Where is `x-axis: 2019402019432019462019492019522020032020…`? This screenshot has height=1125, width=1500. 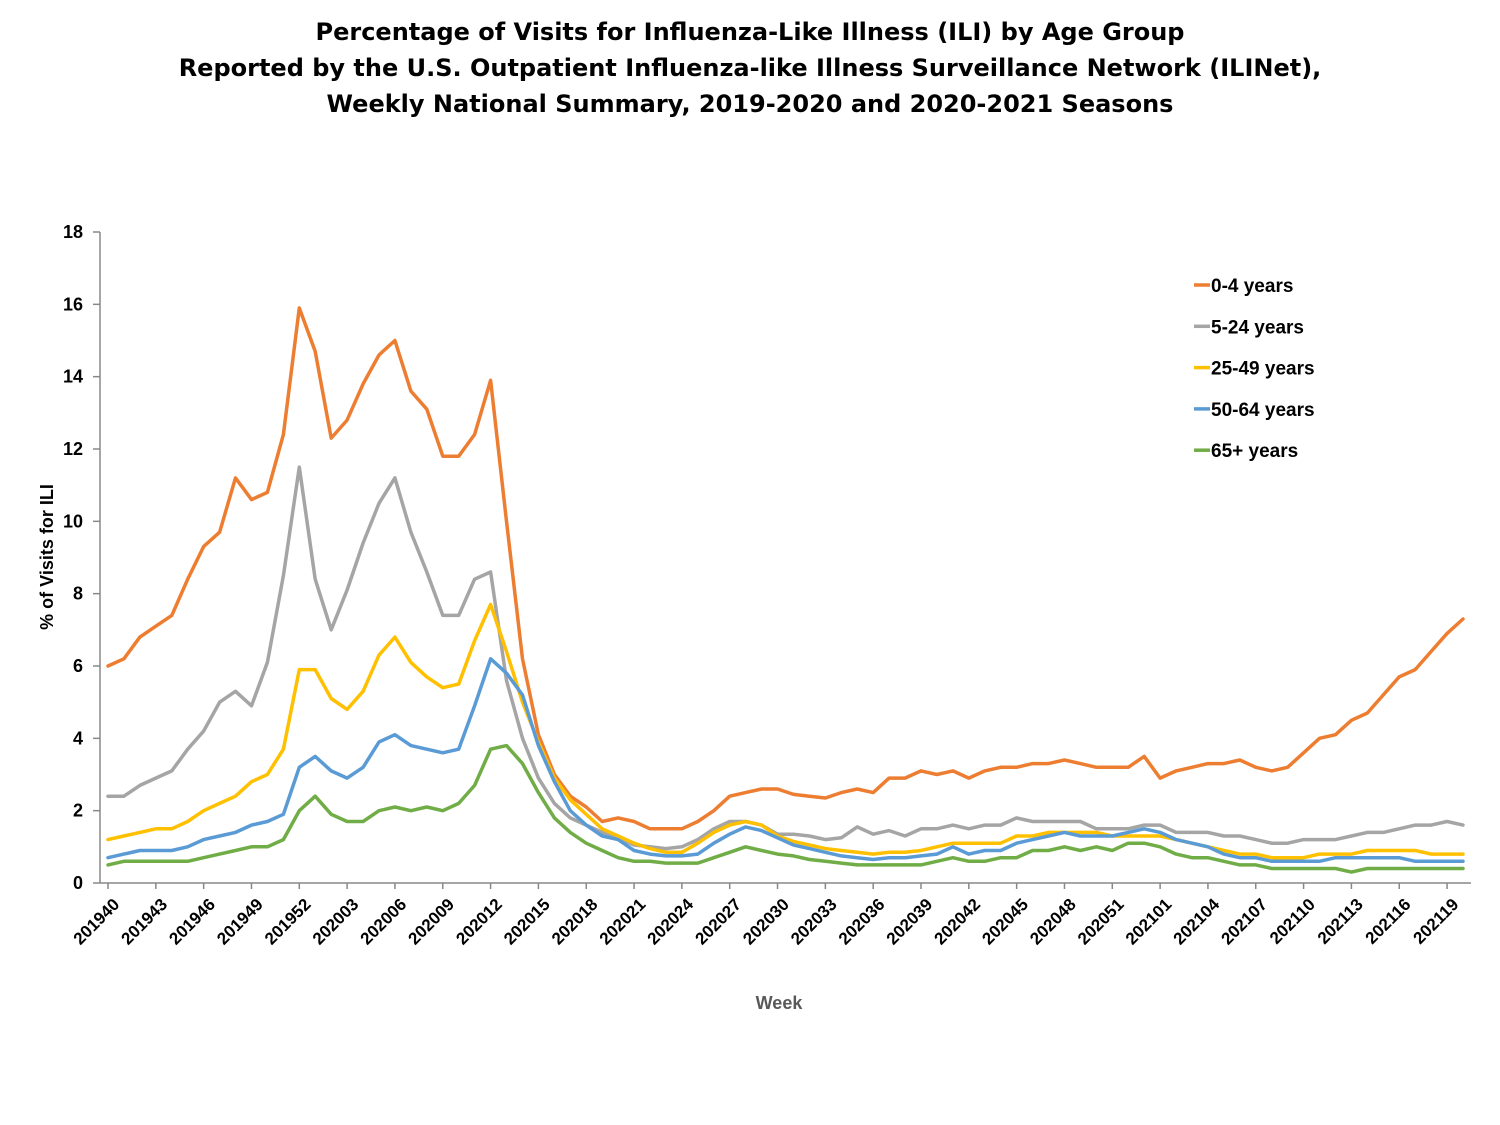 x-axis: 2019402019432019462019492019522020032020… is located at coordinates (770, 915).